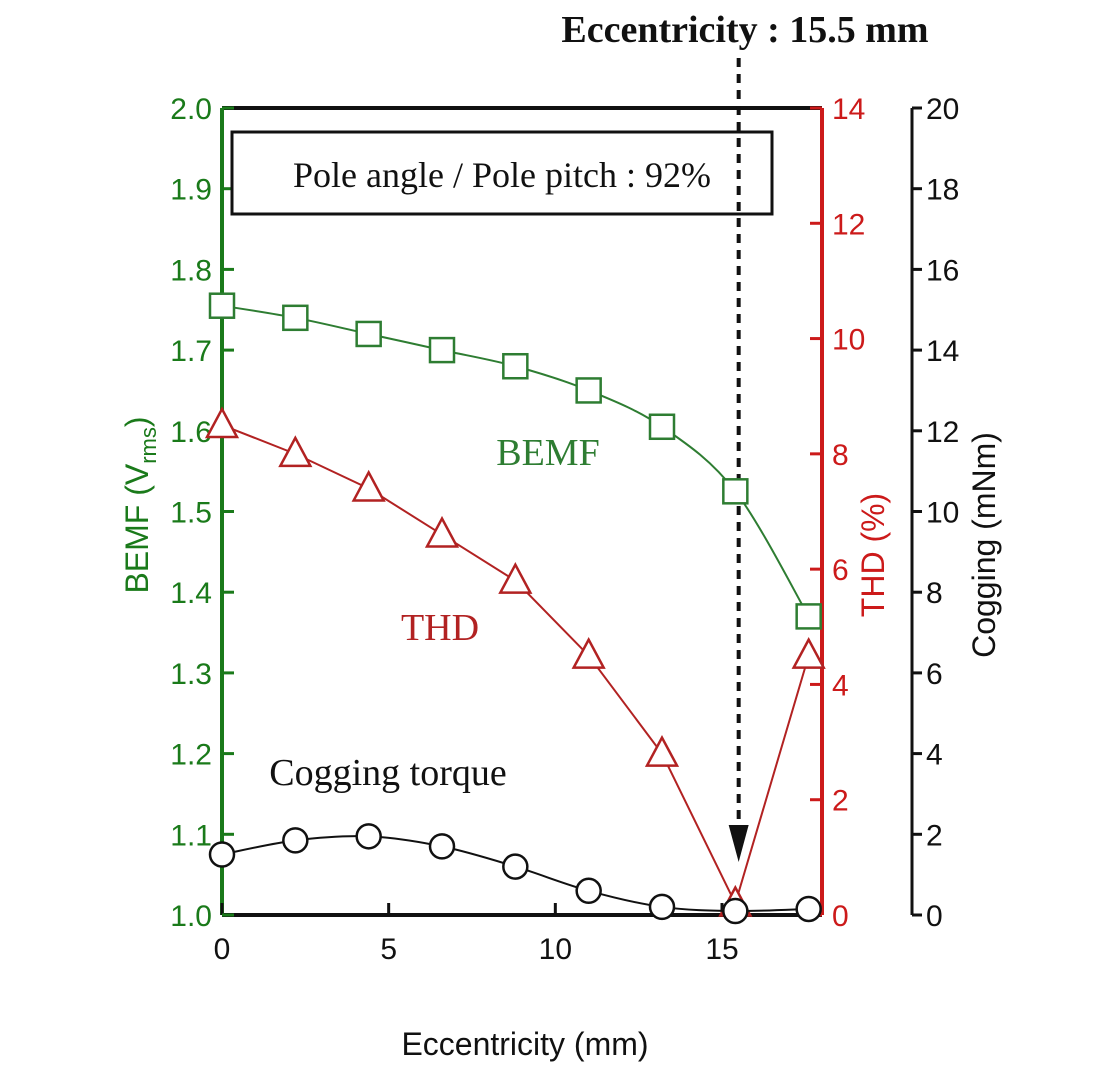 This screenshot has width=1097, height=1078. Describe the element at coordinates (934, 593) in the screenshot. I see `cogging-tick-label-4: 8` at that location.